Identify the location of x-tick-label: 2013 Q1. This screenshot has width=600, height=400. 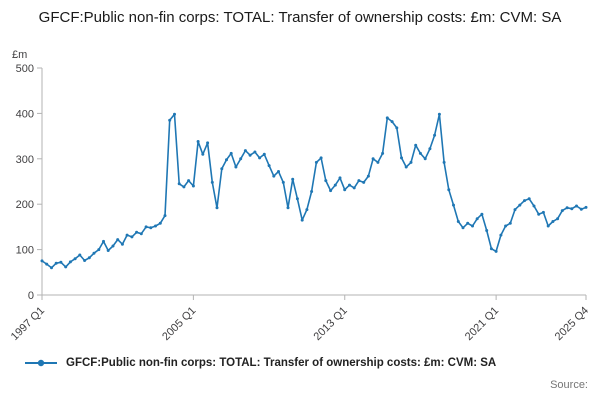
(331, 324).